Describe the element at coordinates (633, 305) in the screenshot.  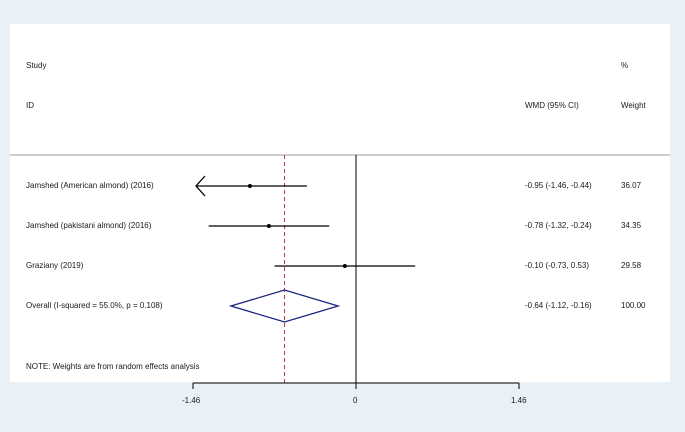
I see `overall-weight: 100.00` at that location.